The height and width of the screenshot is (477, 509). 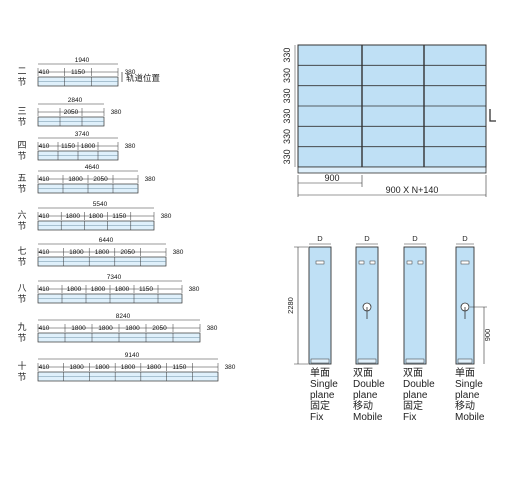 I want to click on total-dim-value: 9140, so click(x=132, y=355).